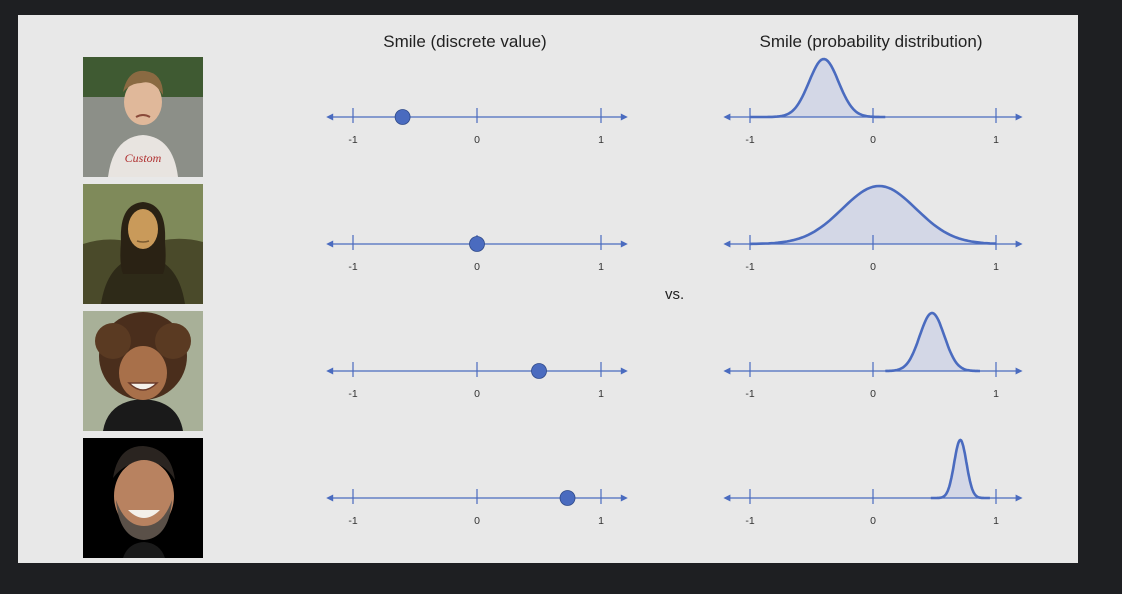  Describe the element at coordinates (996, 394) in the screenshot. I see `distribution-3-tick-label: 1` at that location.